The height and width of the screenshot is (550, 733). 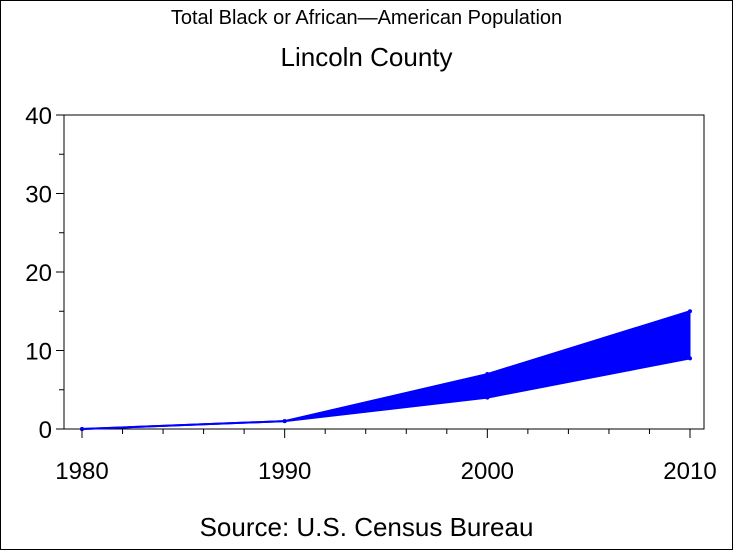 I want to click on x-tick-label: 2000, so click(x=487, y=471).